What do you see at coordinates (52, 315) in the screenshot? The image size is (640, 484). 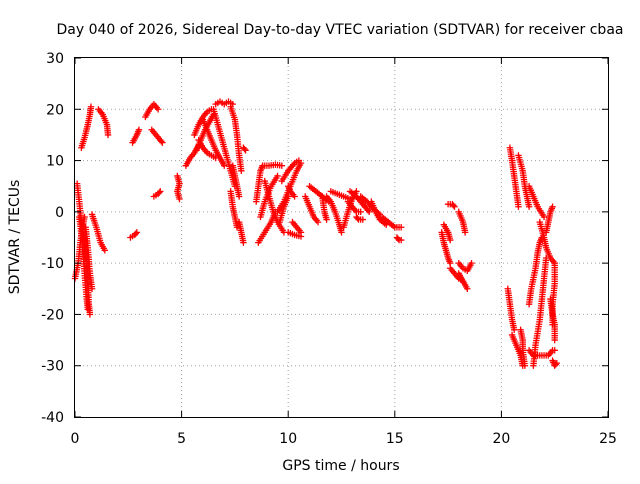 I see `y-tick-label: -20` at bounding box center [52, 315].